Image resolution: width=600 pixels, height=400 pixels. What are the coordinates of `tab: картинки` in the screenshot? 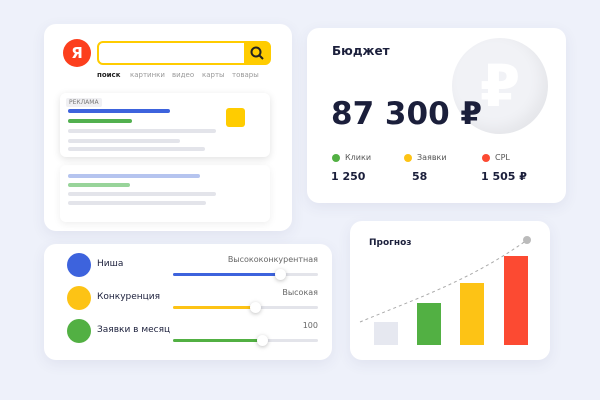 It's located at (147, 75).